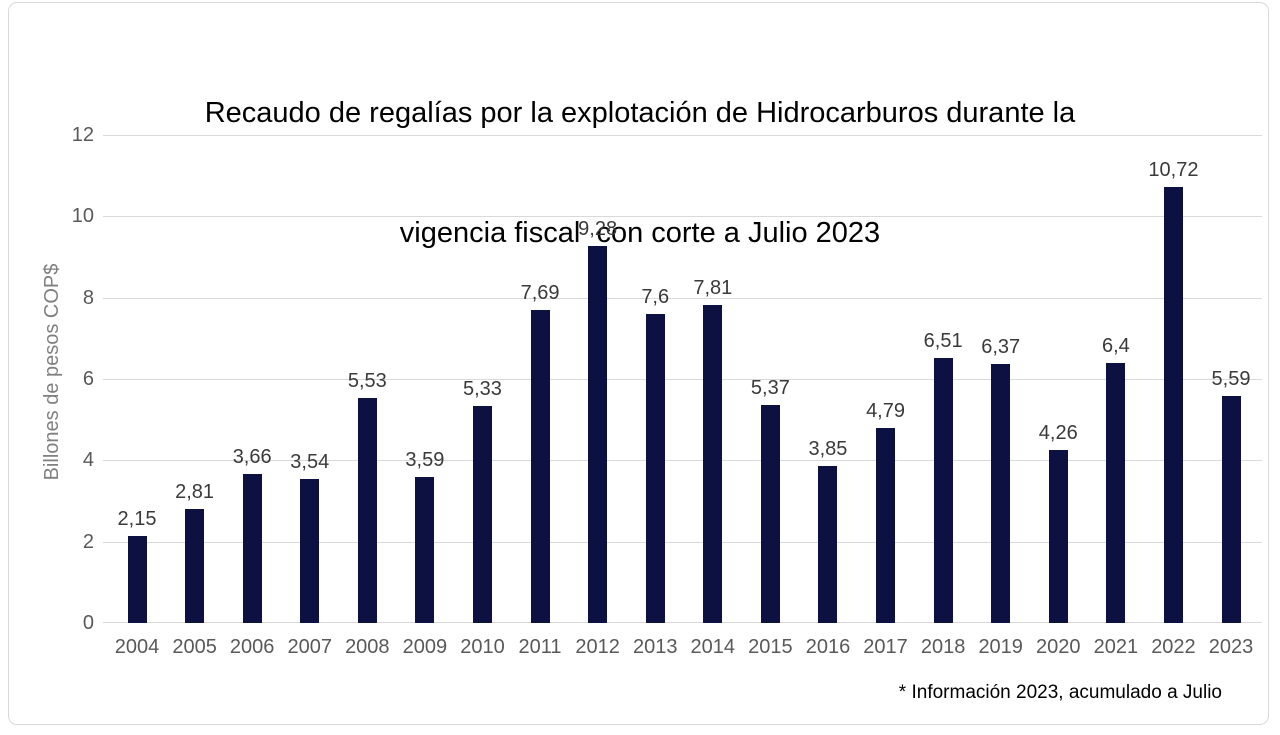 The width and height of the screenshot is (1280, 735). I want to click on x-tick-label: 2004, so click(137, 647).